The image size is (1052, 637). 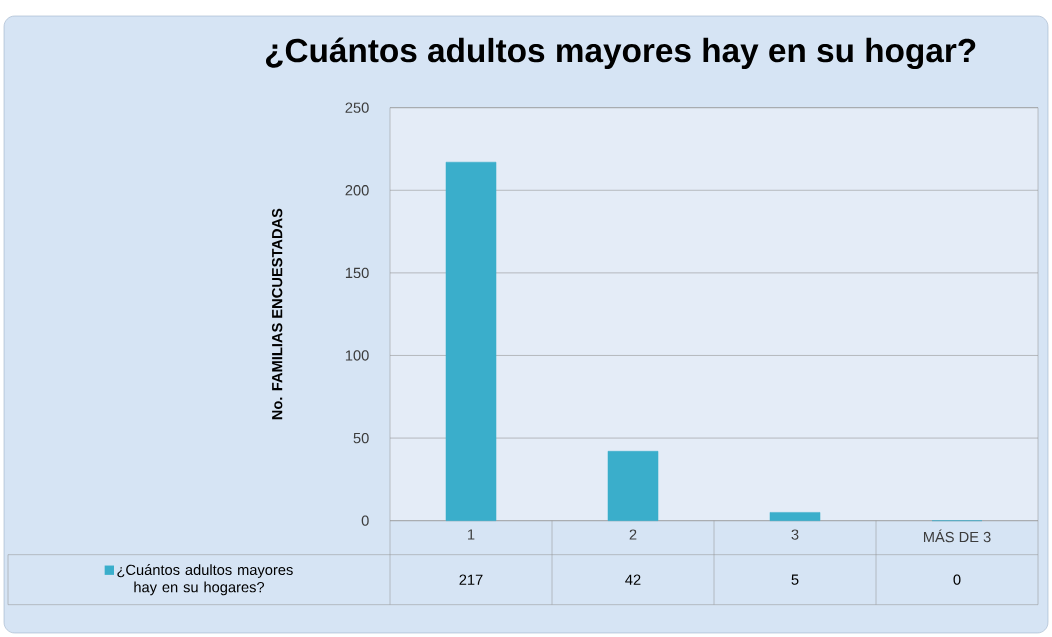 I want to click on y-tick-label: 150, so click(x=357, y=273).